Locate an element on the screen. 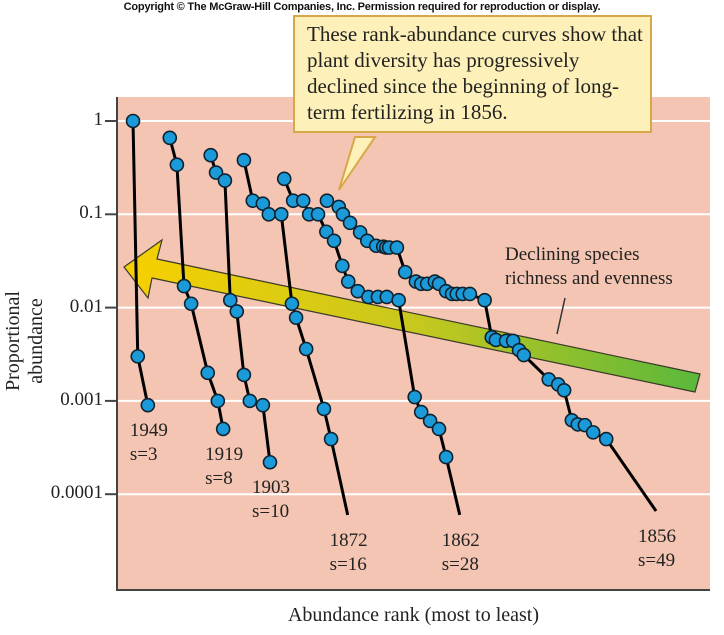 The image size is (724, 635). curve-label-1919: 1919 s=8 is located at coordinates (224, 467).